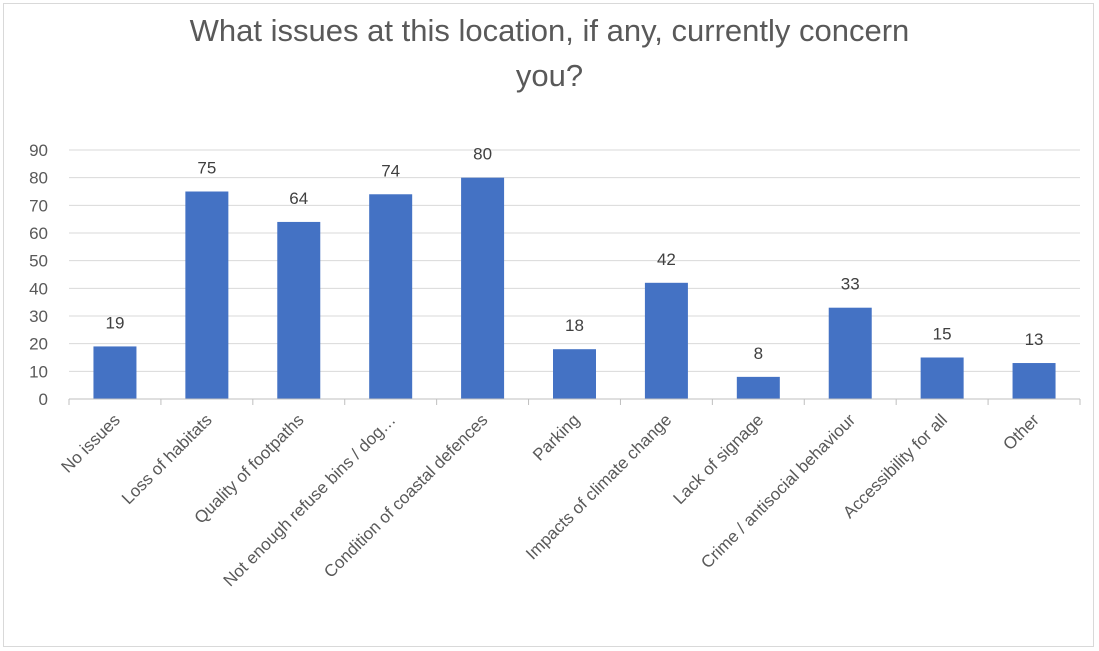 The height and width of the screenshot is (651, 1099). What do you see at coordinates (38, 261) in the screenshot?
I see `y-tick-label: 50` at bounding box center [38, 261].